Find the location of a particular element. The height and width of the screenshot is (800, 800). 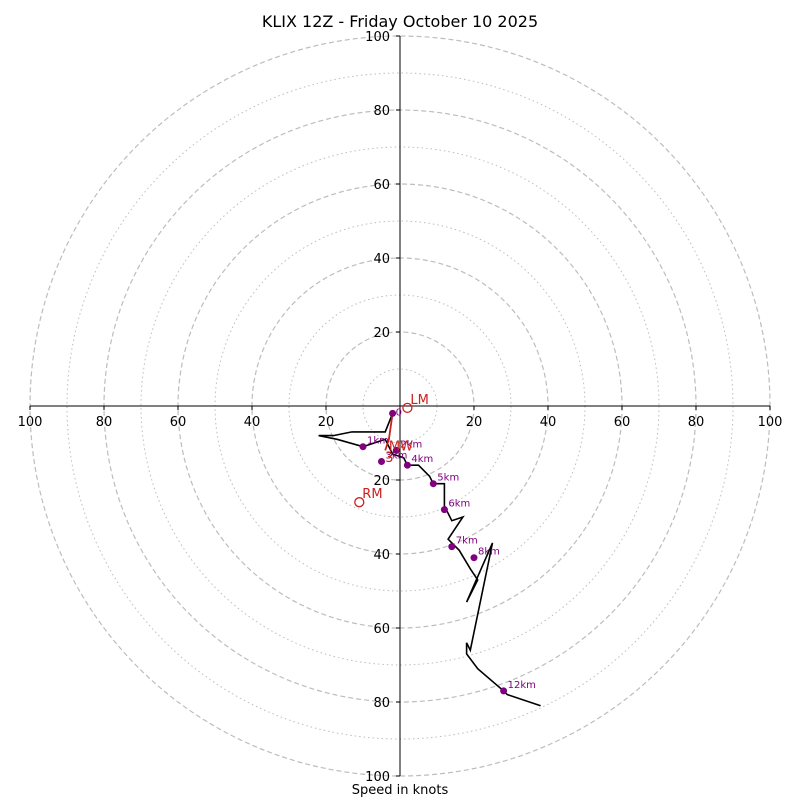

height-marker-label: 12km is located at coordinates (522, 685).